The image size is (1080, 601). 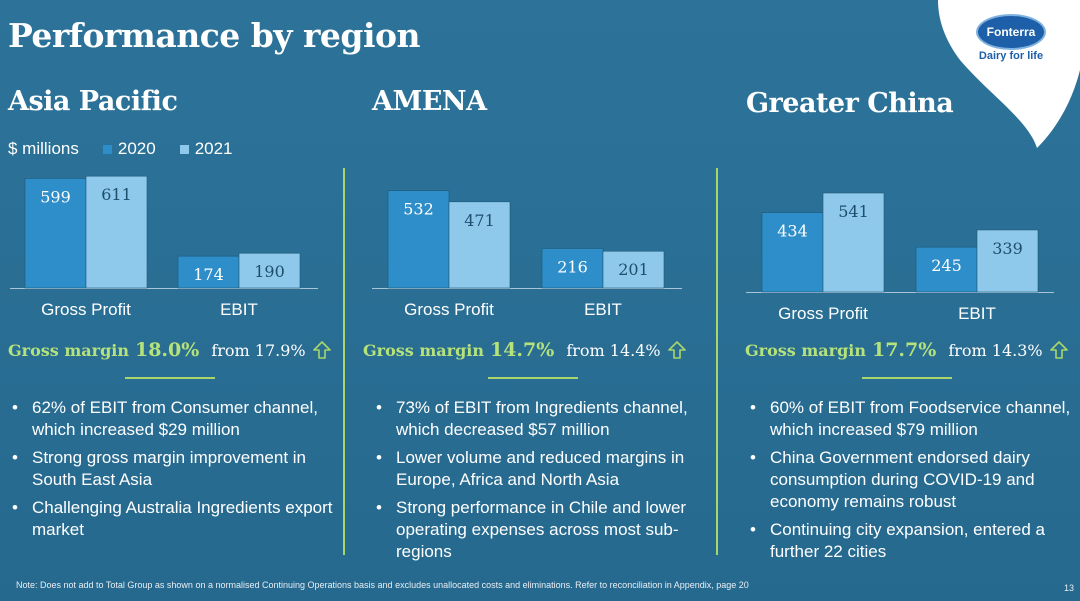 I want to click on gross-margin-previous: from 14.3%, so click(x=995, y=350).